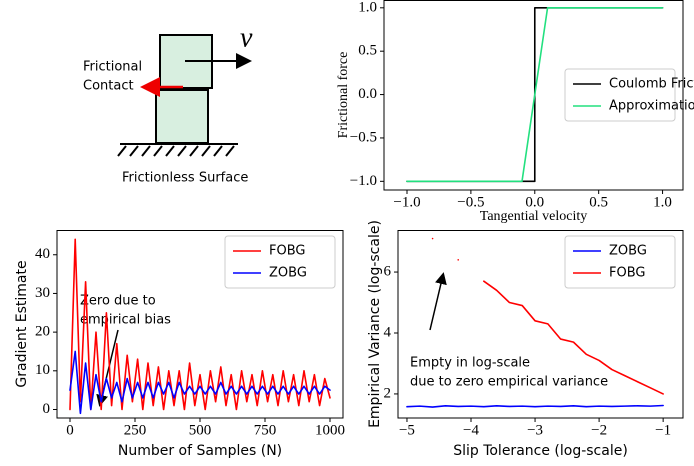  What do you see at coordinates (246, 37) in the screenshot?
I see `velocity-label: v` at bounding box center [246, 37].